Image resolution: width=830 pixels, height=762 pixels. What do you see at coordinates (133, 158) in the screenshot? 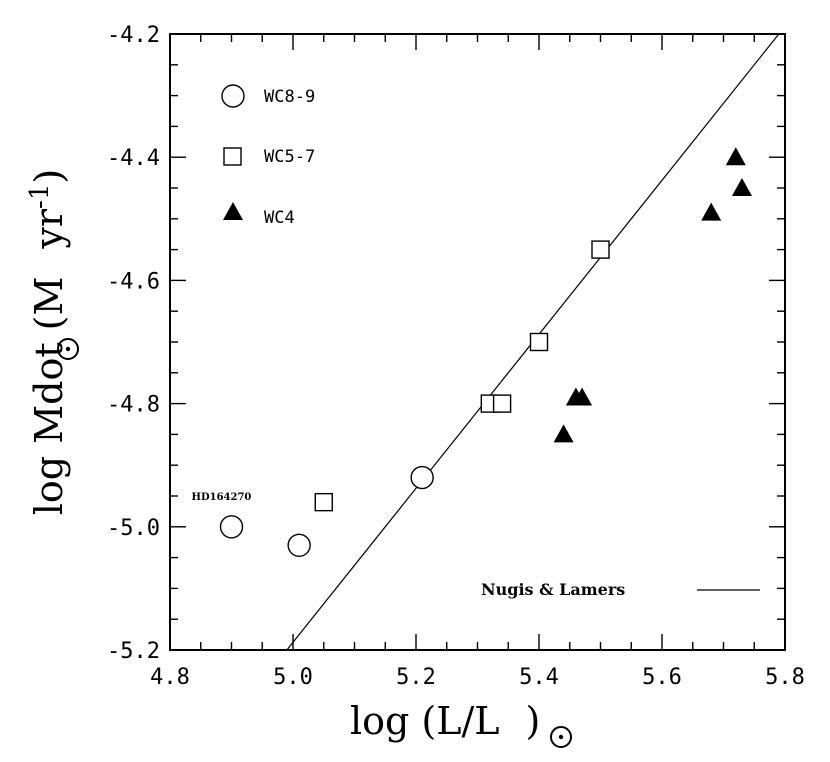
I see `y-tick-label: -4.4` at bounding box center [133, 158].